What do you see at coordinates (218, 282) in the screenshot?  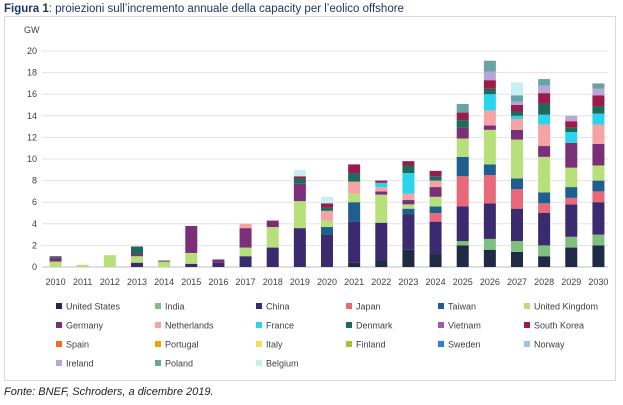 I see `x-tick-label: 2016` at bounding box center [218, 282].